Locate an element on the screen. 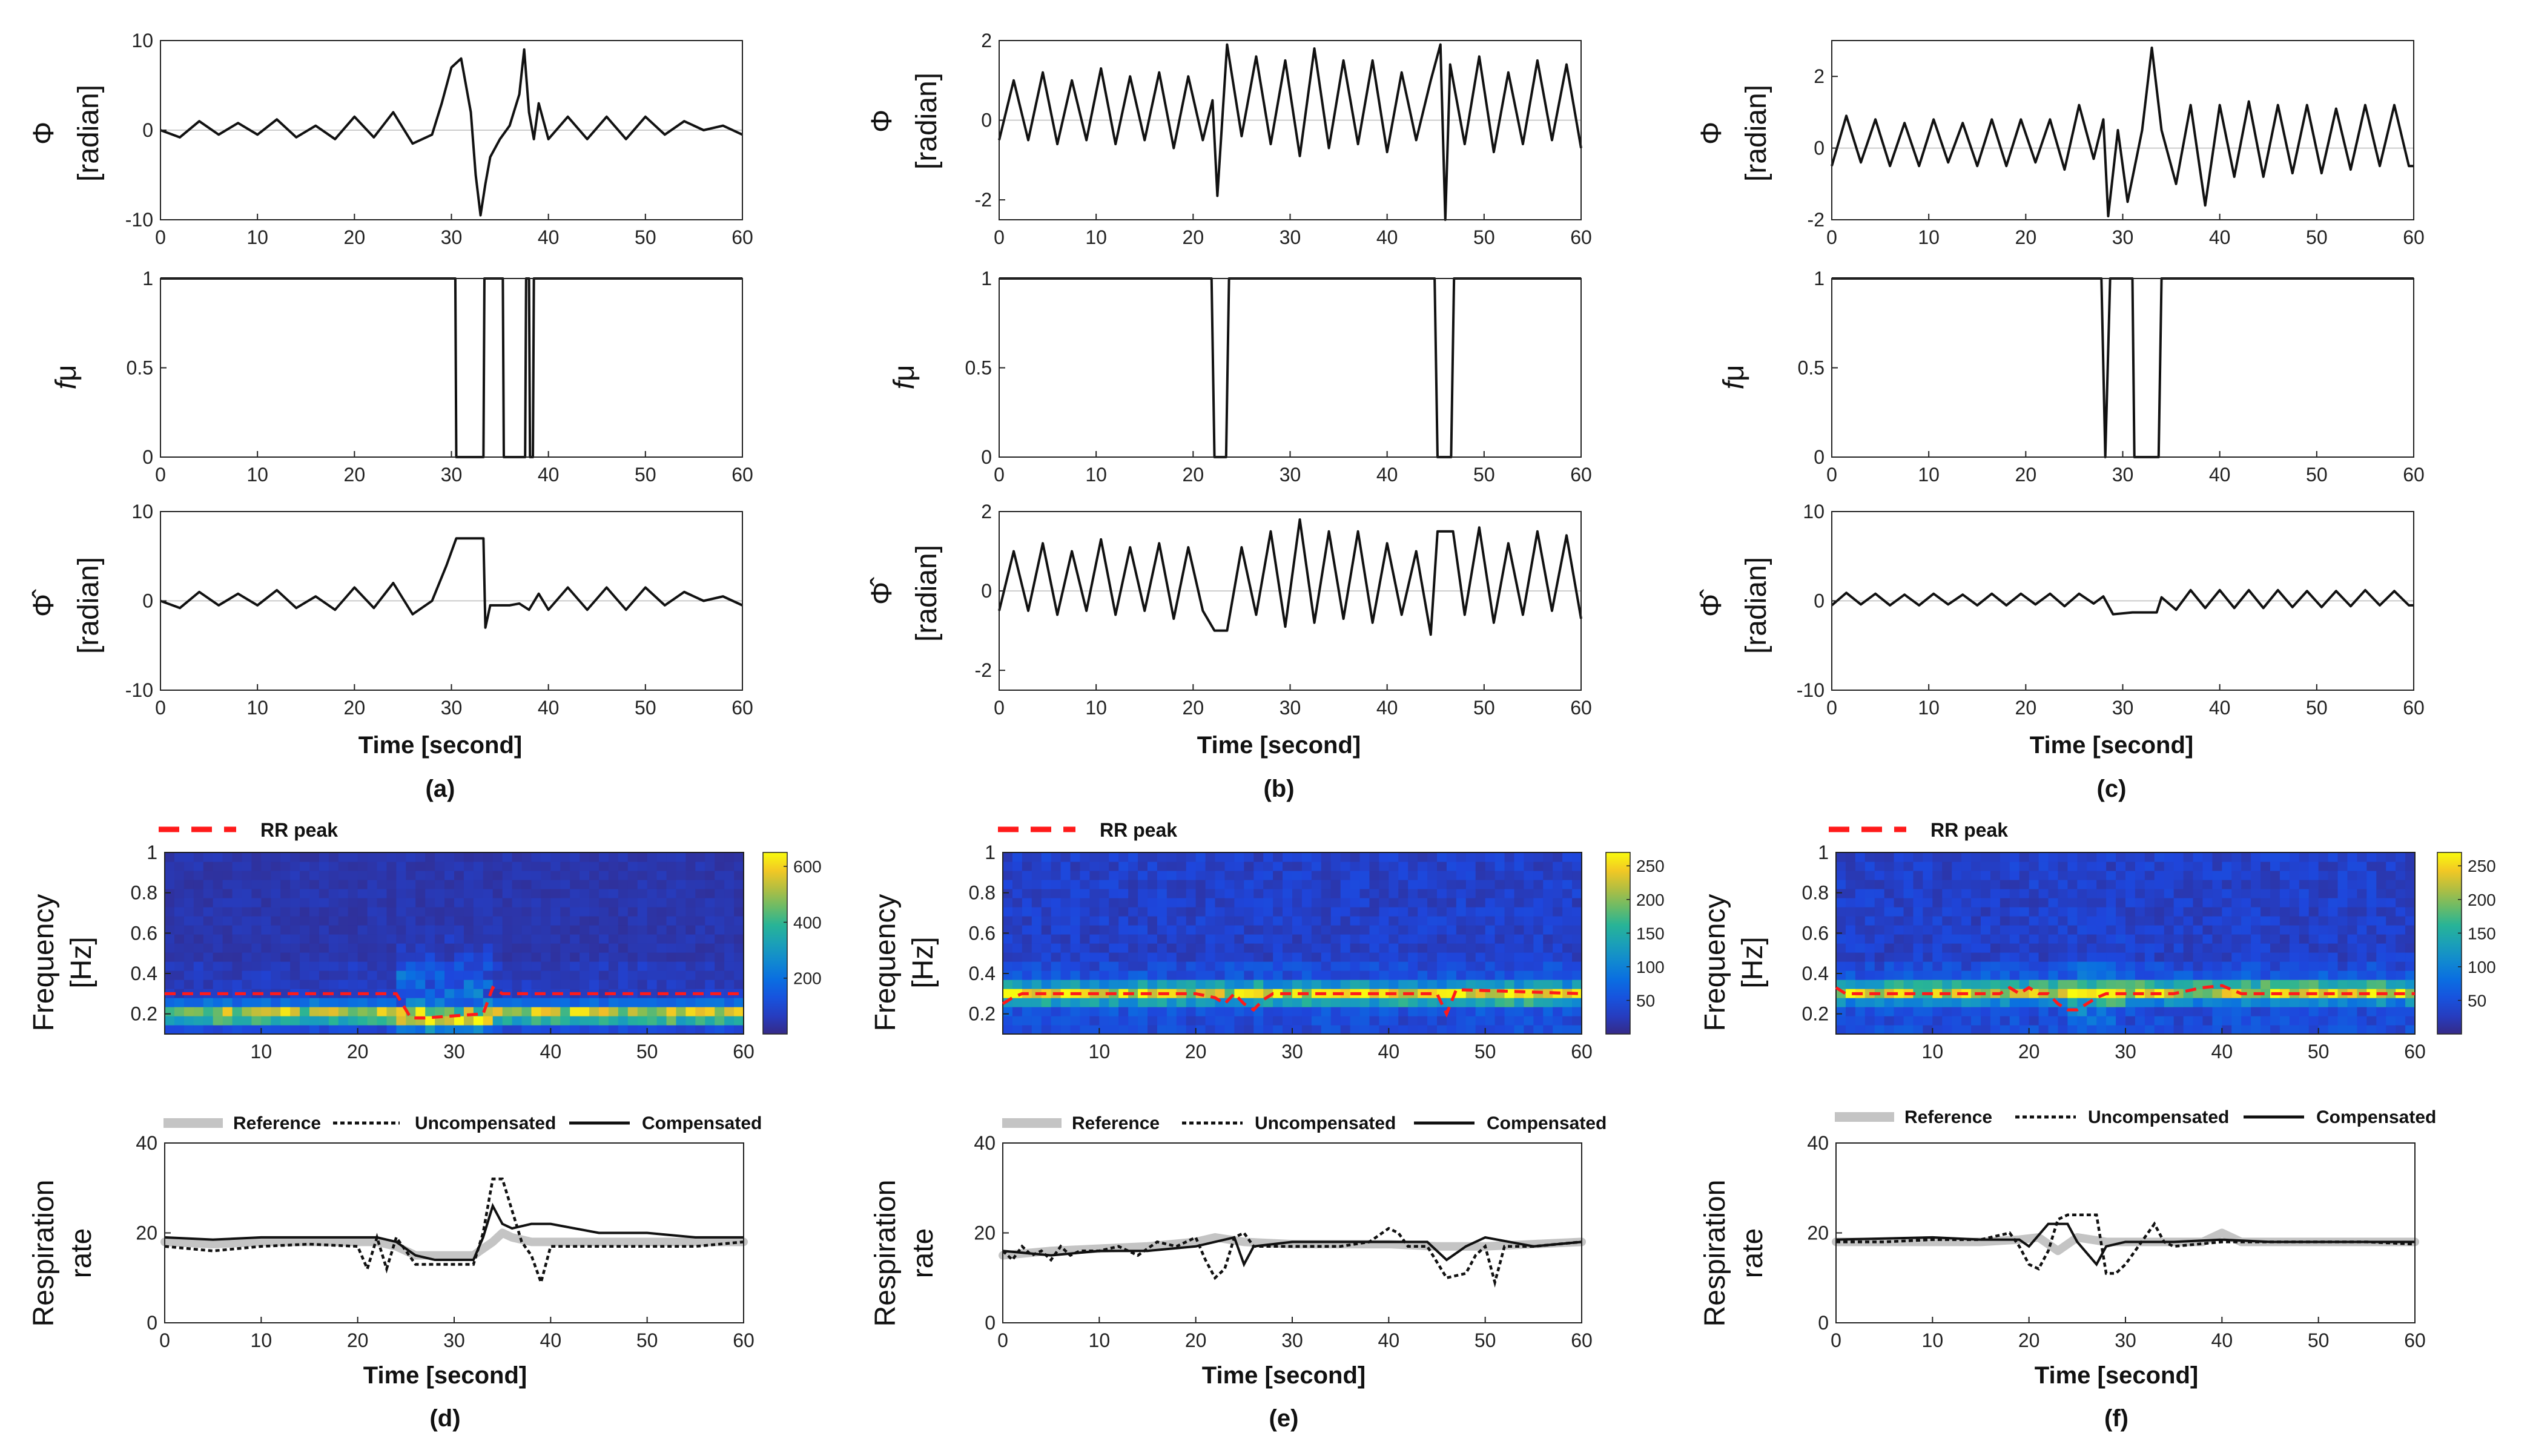 This screenshot has height=1456, width=2533. svg-text: μ is located at coordinates (904, 372).